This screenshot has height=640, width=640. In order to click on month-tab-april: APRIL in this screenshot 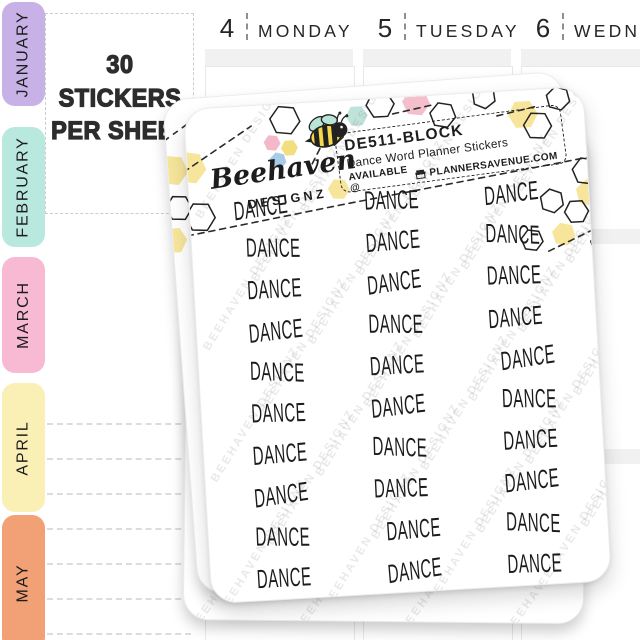, I will do `click(23, 447)`.